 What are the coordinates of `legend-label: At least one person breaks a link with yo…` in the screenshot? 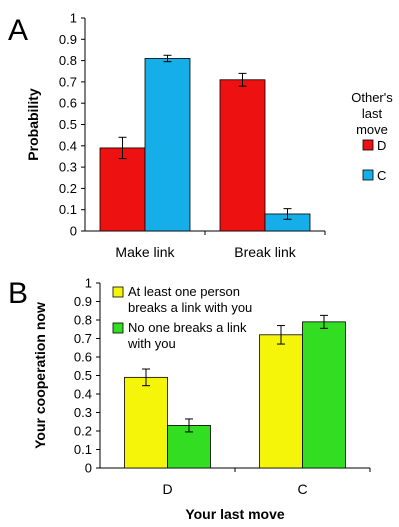 It's located at (190, 299).